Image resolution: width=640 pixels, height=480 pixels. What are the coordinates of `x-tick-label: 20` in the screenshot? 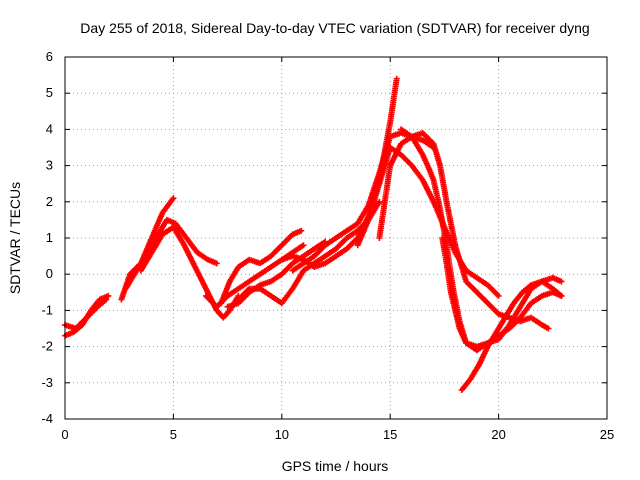 It's located at (498, 434).